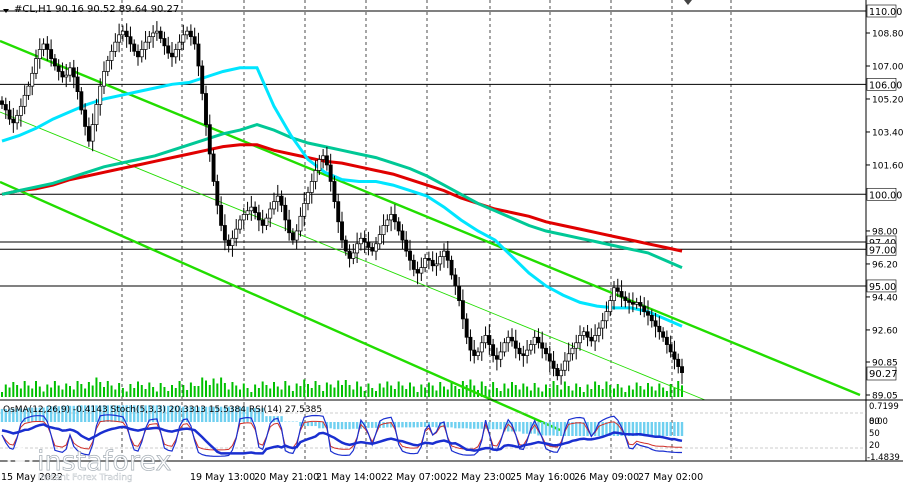 This screenshot has width=903, height=485. Describe the element at coordinates (688, 2) in the screenshot. I see `chart-shift-icon` at that location.